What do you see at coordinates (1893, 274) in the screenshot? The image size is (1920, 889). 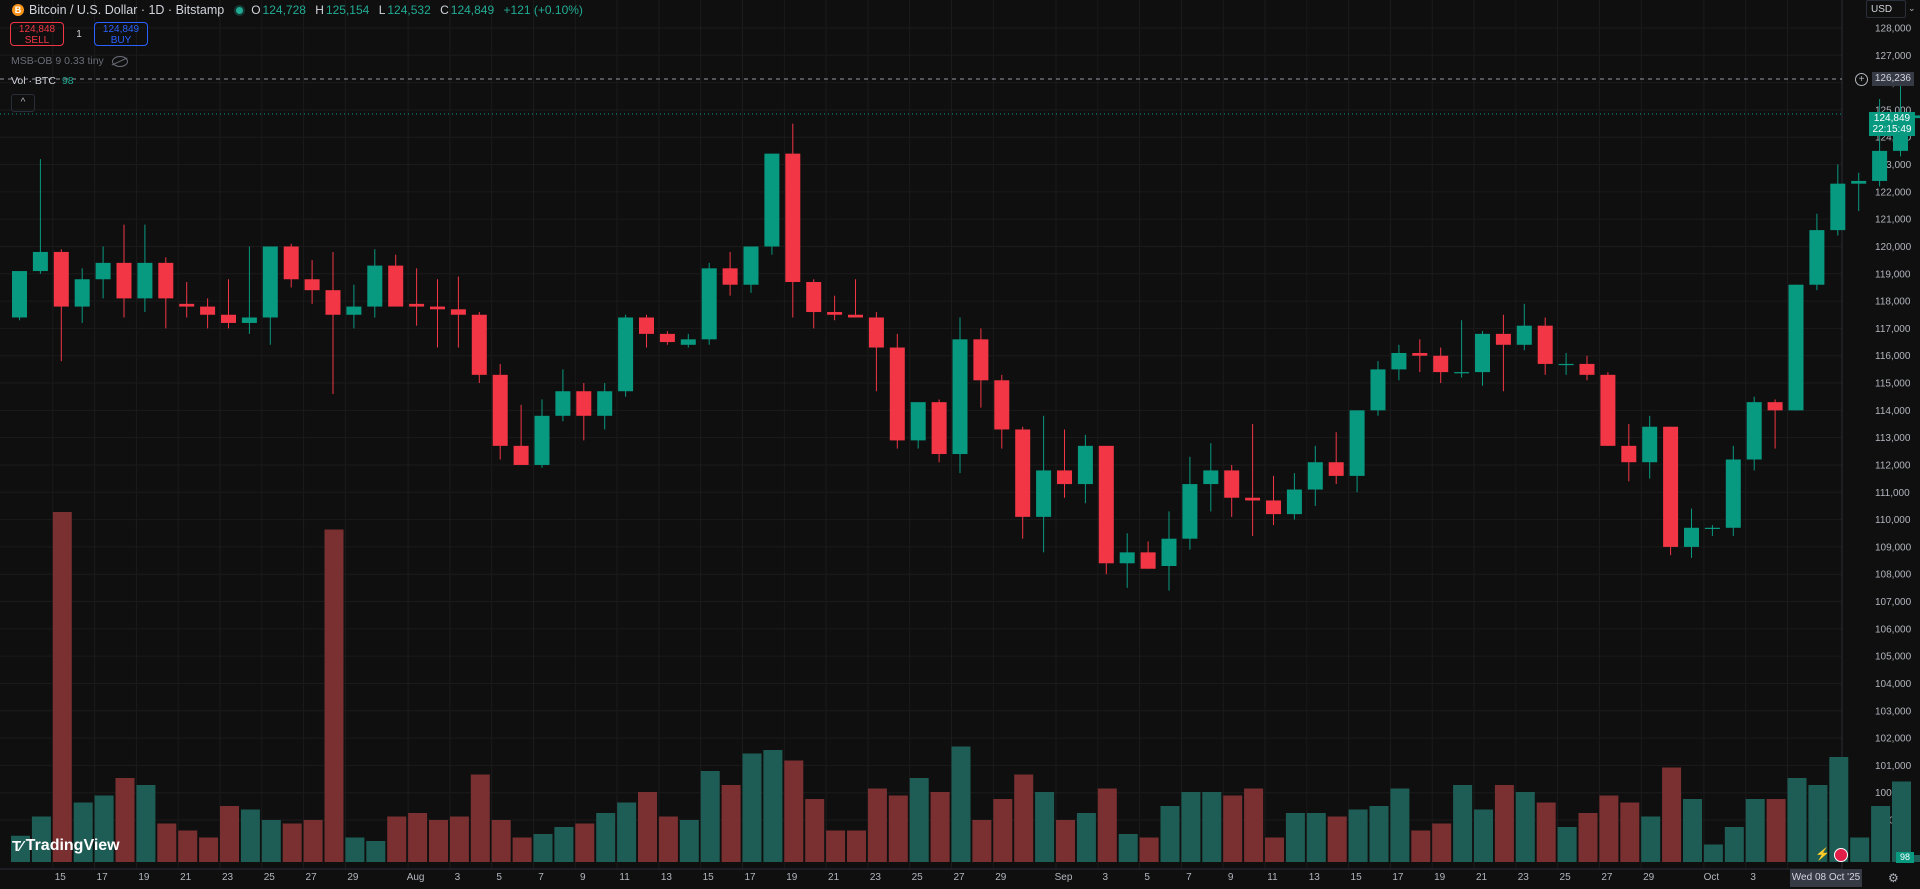 I see `price-tick-label: 119,000` at bounding box center [1893, 274].